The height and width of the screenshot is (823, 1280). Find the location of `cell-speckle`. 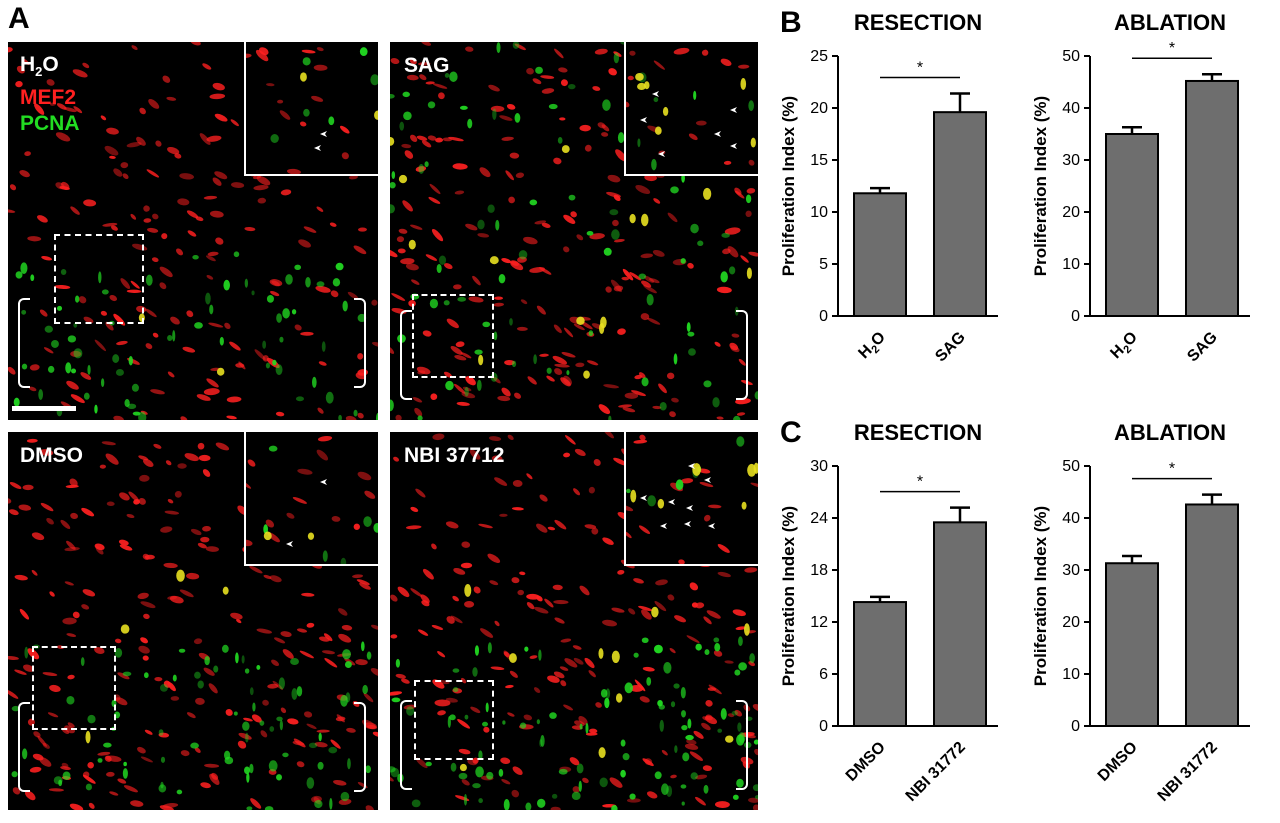

cell-speckle is located at coordinates (692, 499).